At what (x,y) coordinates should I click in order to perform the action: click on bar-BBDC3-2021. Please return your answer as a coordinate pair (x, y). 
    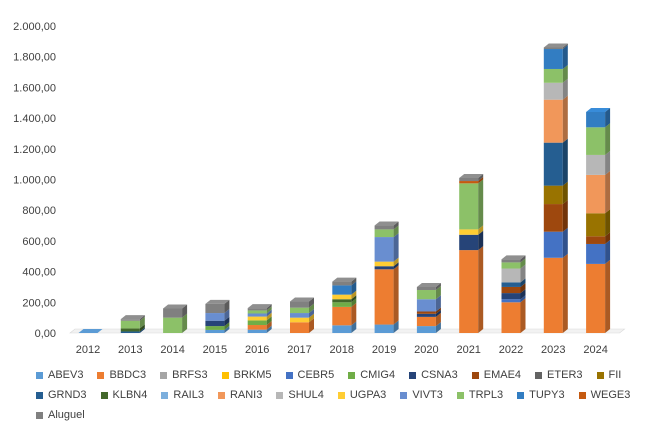
    Looking at the image, I should click on (469, 291).